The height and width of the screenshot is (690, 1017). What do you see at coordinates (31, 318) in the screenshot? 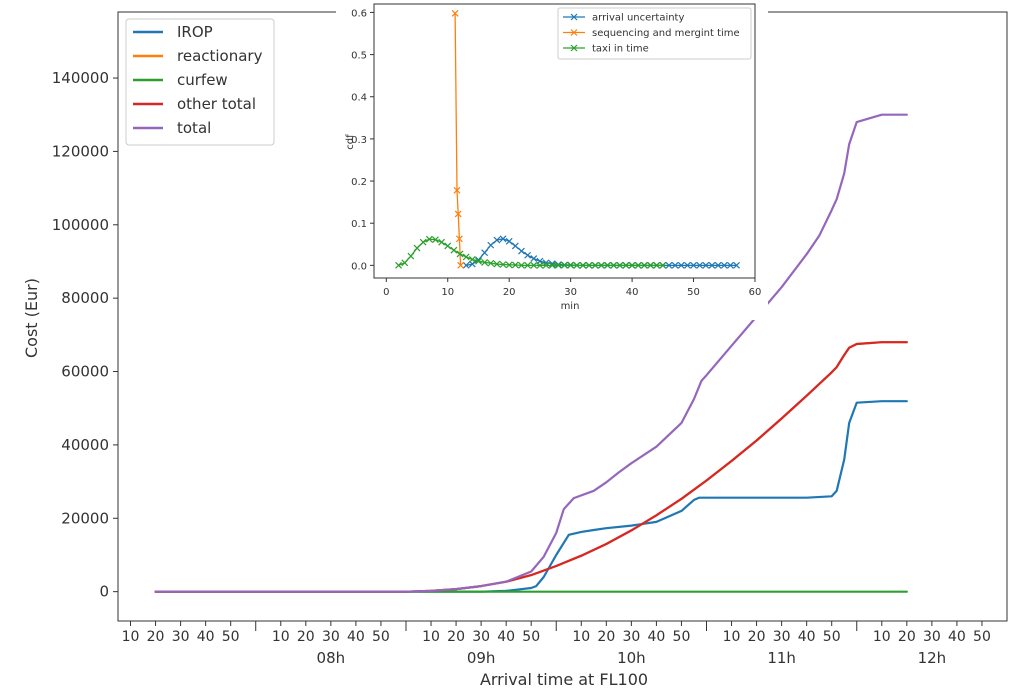
I see `main-ylabel: Cost (Eur)` at bounding box center [31, 318].